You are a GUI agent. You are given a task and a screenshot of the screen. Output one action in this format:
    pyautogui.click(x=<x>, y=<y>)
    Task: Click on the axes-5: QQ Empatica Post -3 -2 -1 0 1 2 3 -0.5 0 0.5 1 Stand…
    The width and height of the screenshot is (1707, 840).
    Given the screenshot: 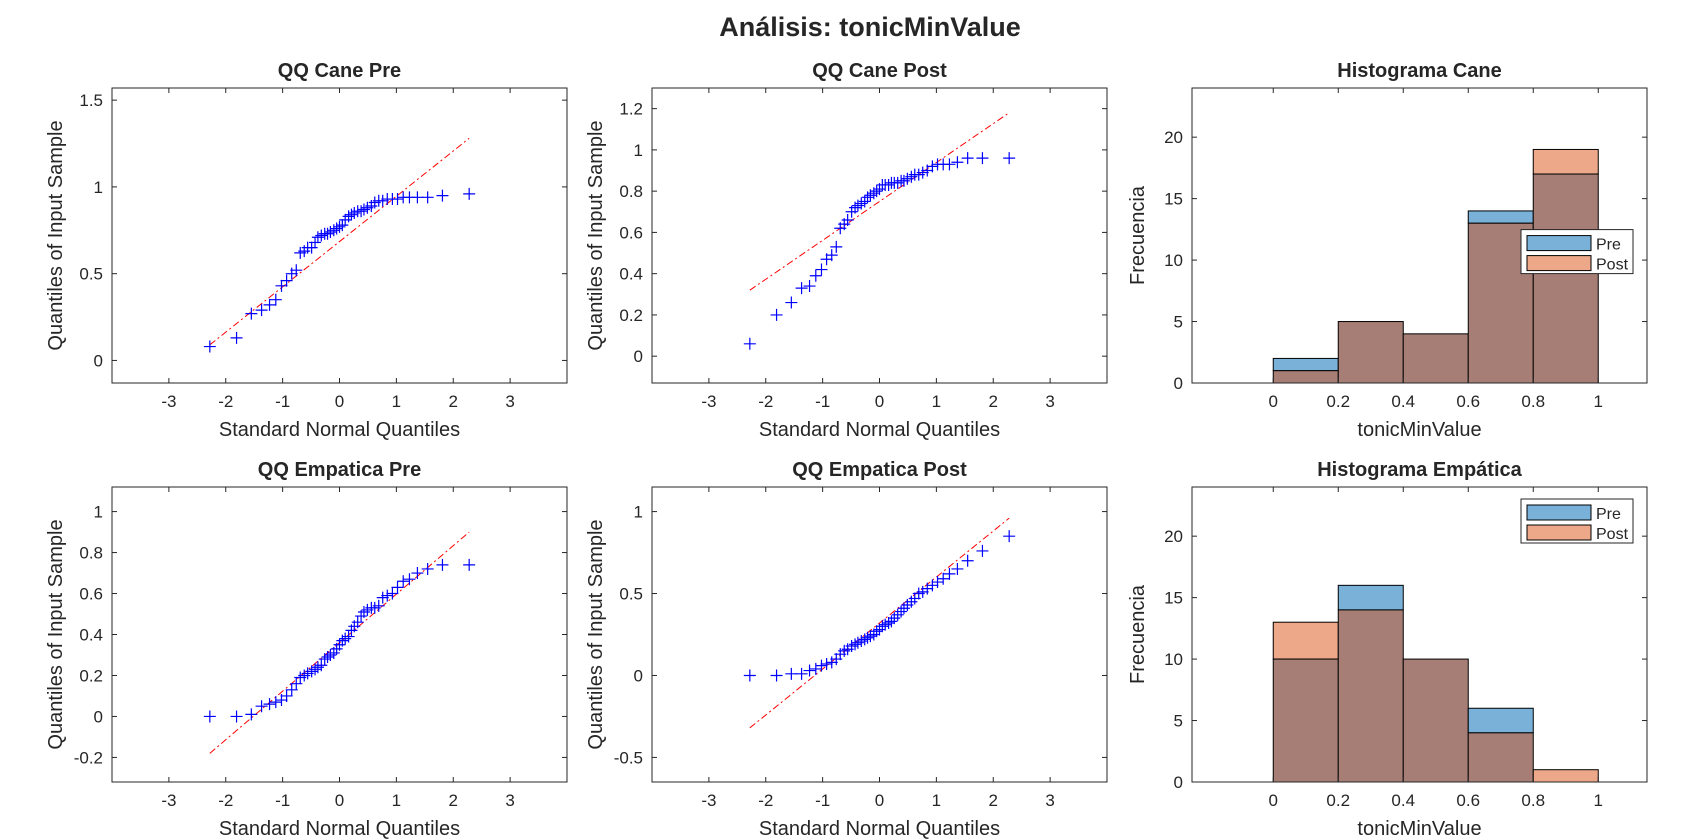 What is the action you would take?
    pyautogui.click(x=846, y=649)
    